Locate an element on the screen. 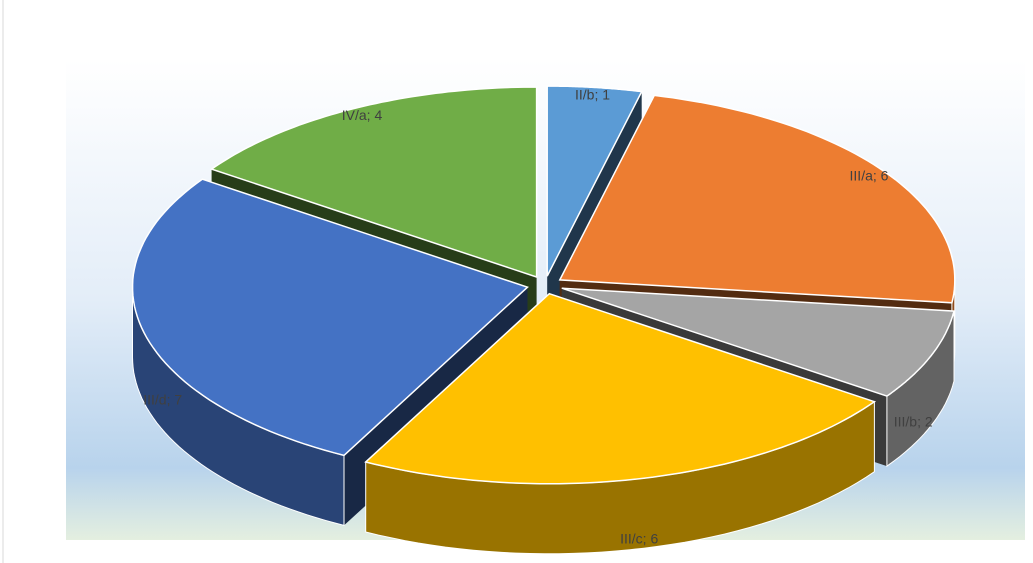  data-label: III/c; 6 is located at coordinates (639, 539).